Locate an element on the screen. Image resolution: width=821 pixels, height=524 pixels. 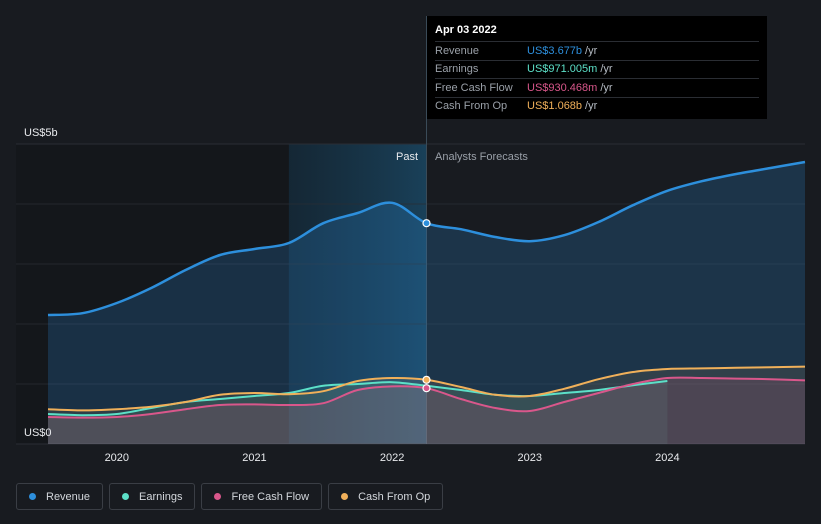
cash-from-op-area is located at coordinates (426, 405).